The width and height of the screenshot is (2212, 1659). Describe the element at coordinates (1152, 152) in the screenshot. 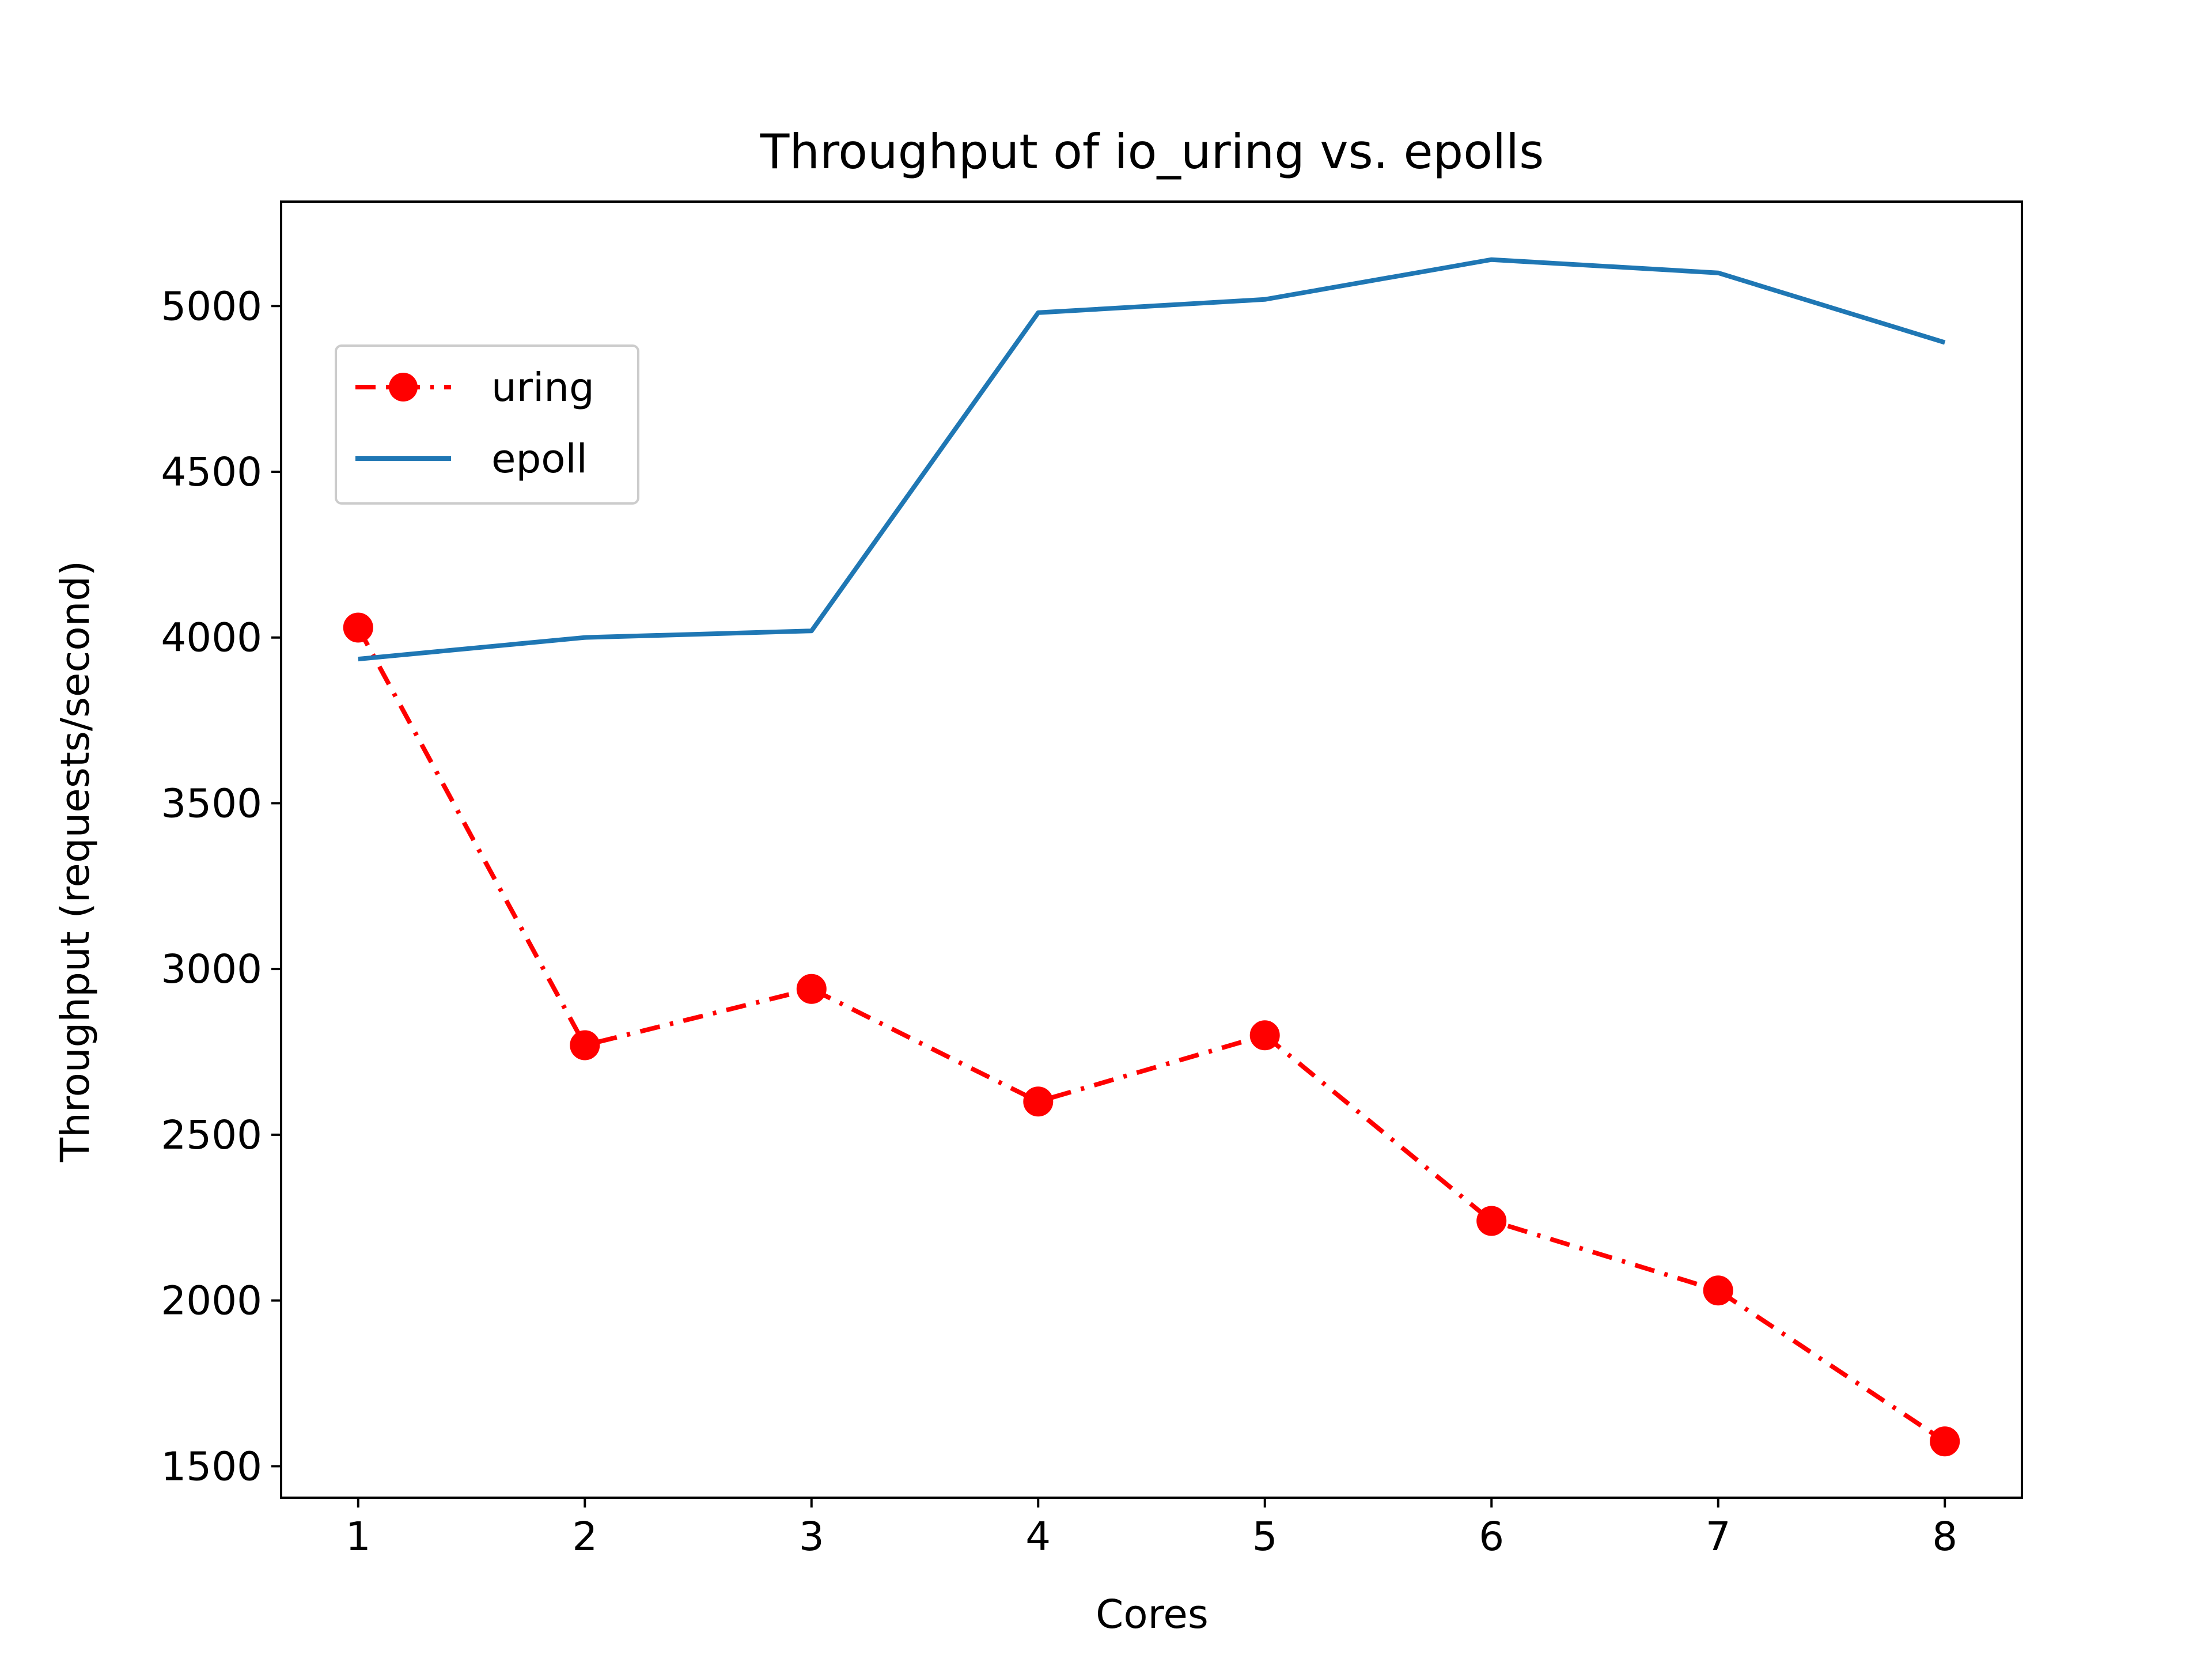

I see `chart-title: Throughput of io_uring vs. epolls` at that location.